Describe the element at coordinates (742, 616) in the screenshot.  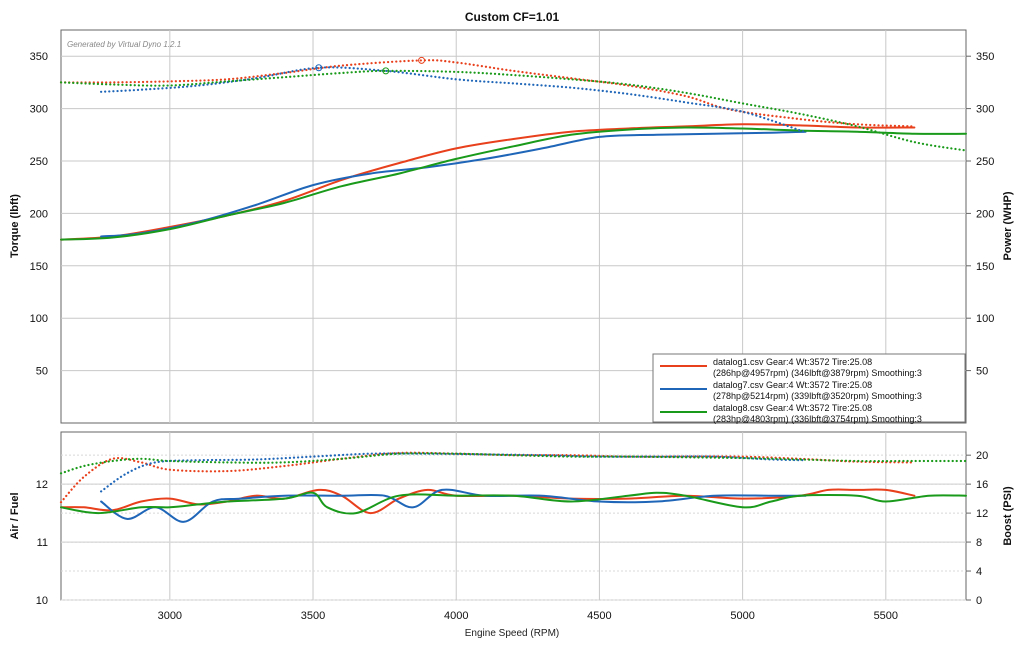
I see `x-tick-label: 5000` at that location.